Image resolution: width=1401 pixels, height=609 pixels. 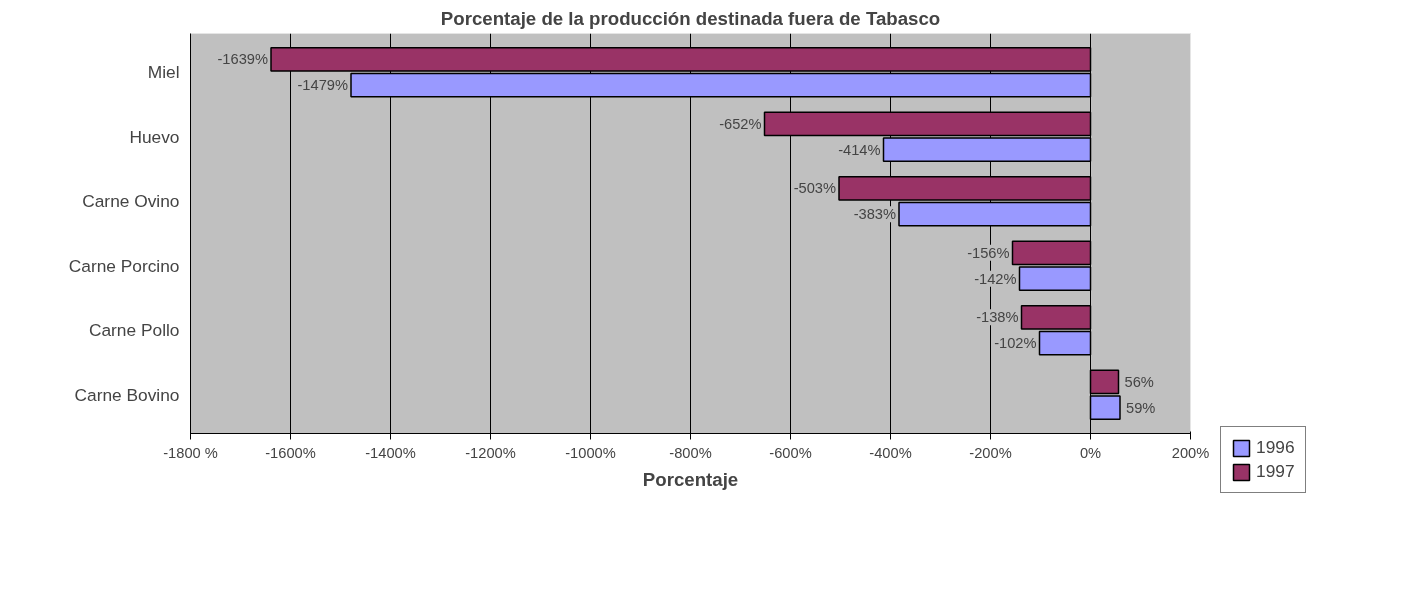 I want to click on y-tick-label: Carne Pollo, so click(x=134, y=330).